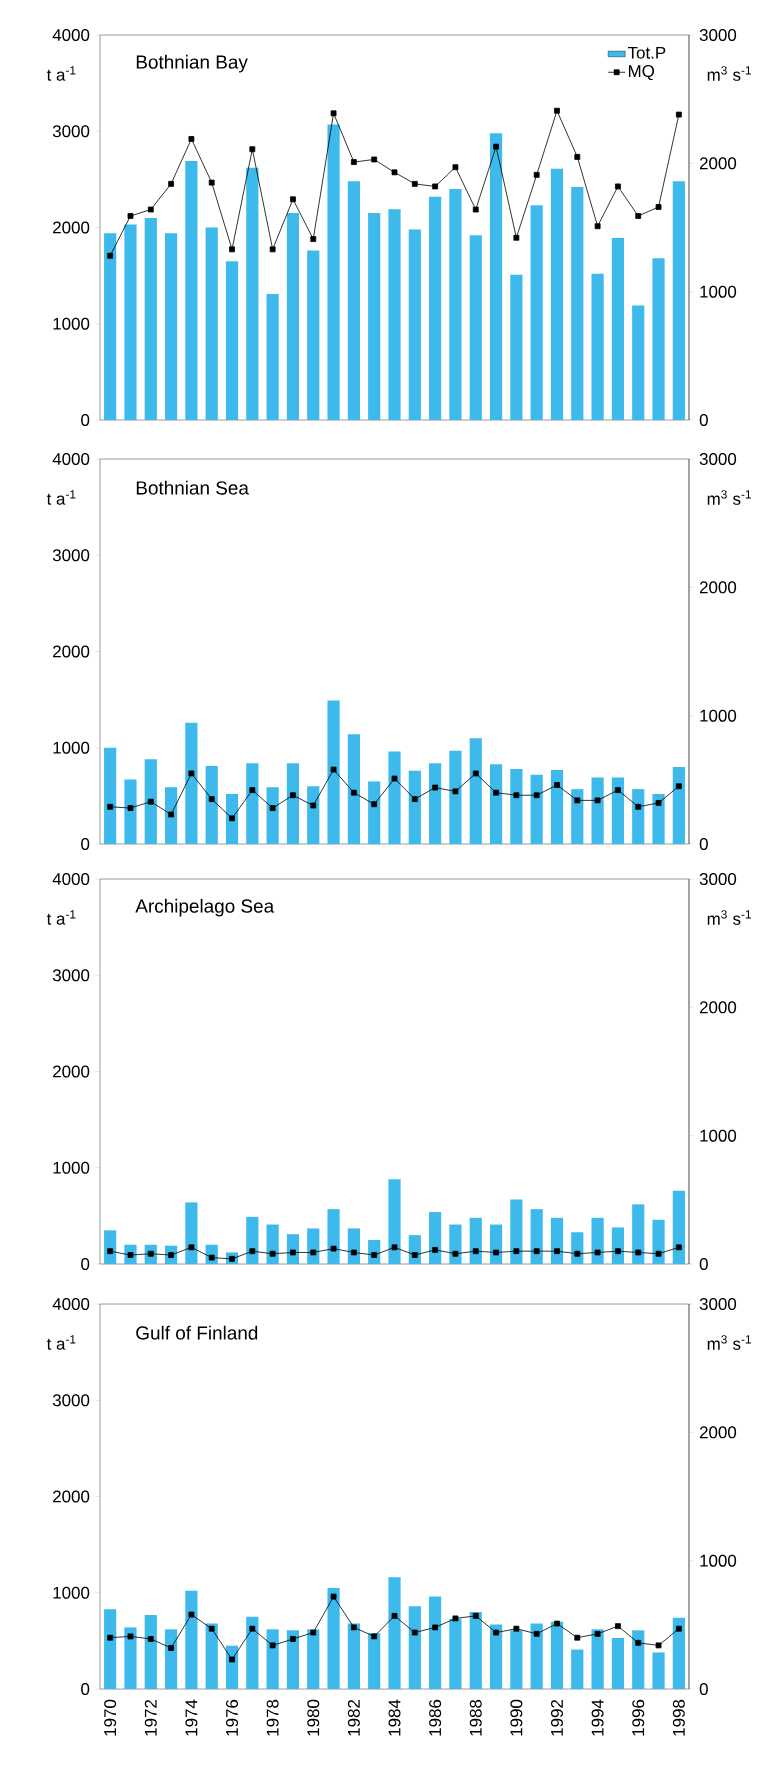  What do you see at coordinates (718, 715) in the screenshot?
I see `y2-tick-label: 1000` at bounding box center [718, 715].